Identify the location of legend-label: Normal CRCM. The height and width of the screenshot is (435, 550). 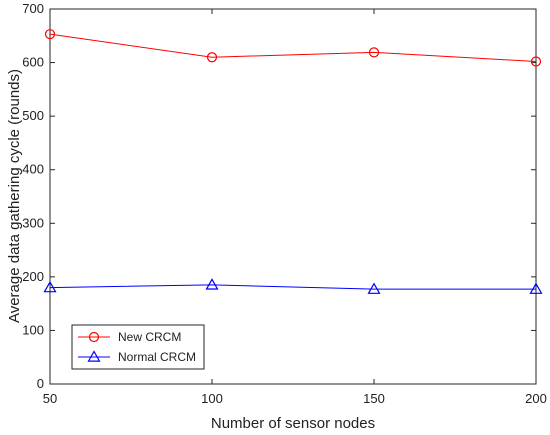
(157, 357).